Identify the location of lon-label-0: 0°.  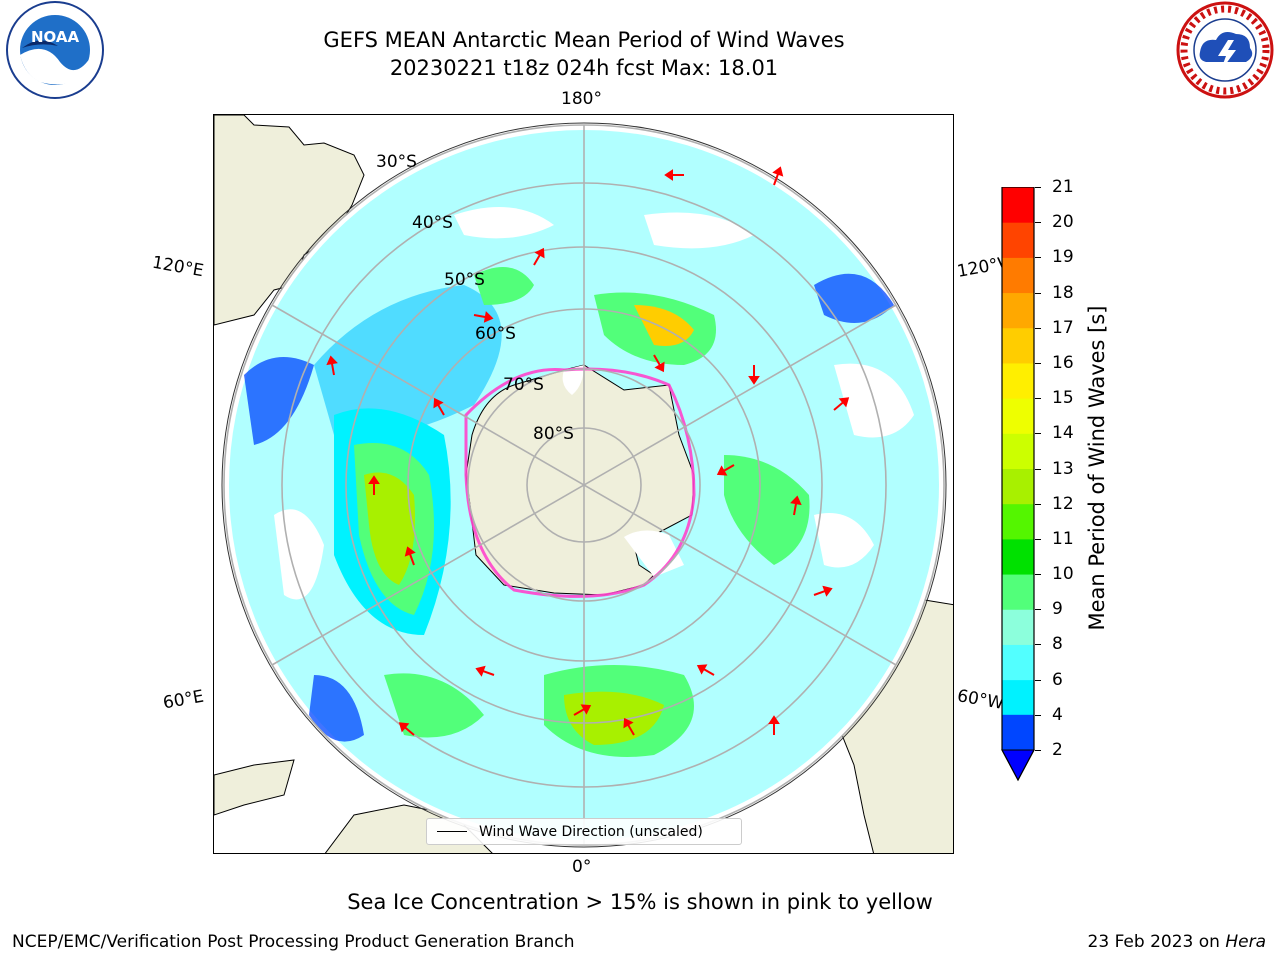
(582, 867).